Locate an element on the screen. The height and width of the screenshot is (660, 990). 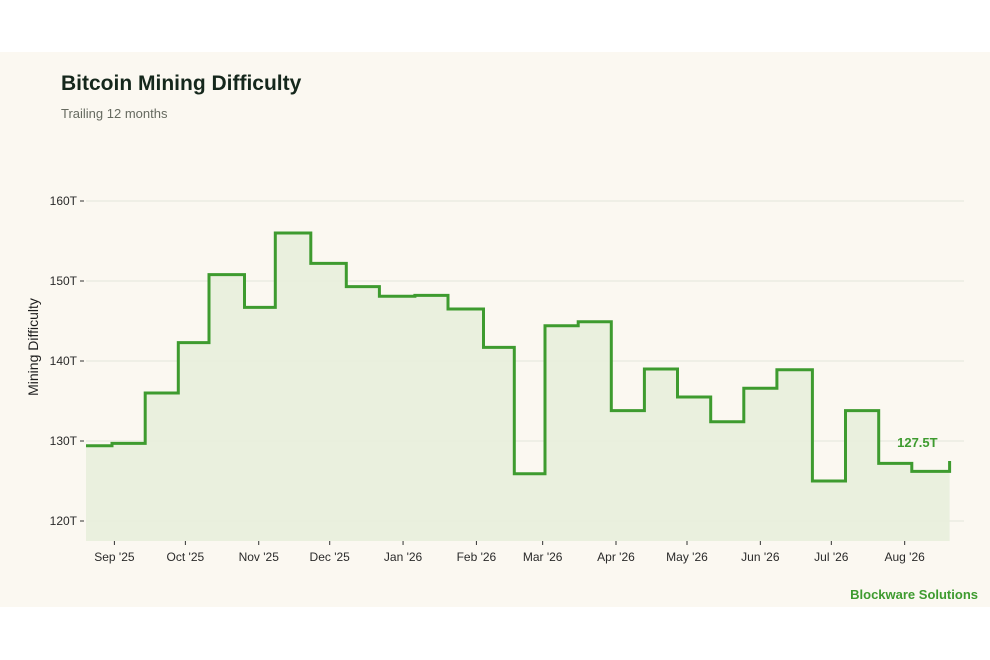
y-tick-label: 160T is located at coordinates (64, 201).